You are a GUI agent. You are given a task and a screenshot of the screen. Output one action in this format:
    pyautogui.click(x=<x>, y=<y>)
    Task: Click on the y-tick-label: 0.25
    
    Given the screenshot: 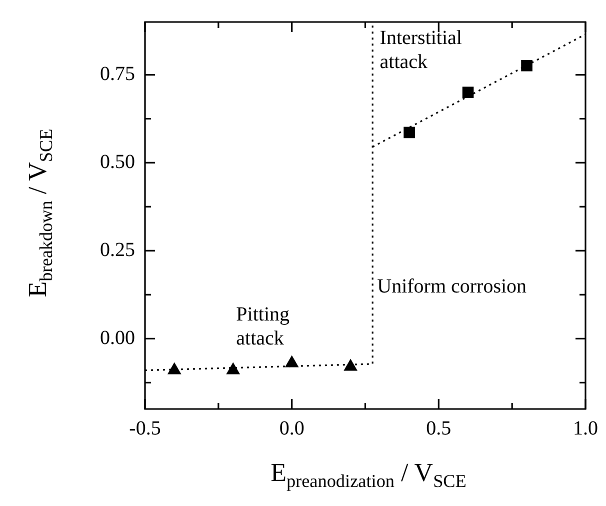 What is the action you would take?
    pyautogui.click(x=117, y=249)
    